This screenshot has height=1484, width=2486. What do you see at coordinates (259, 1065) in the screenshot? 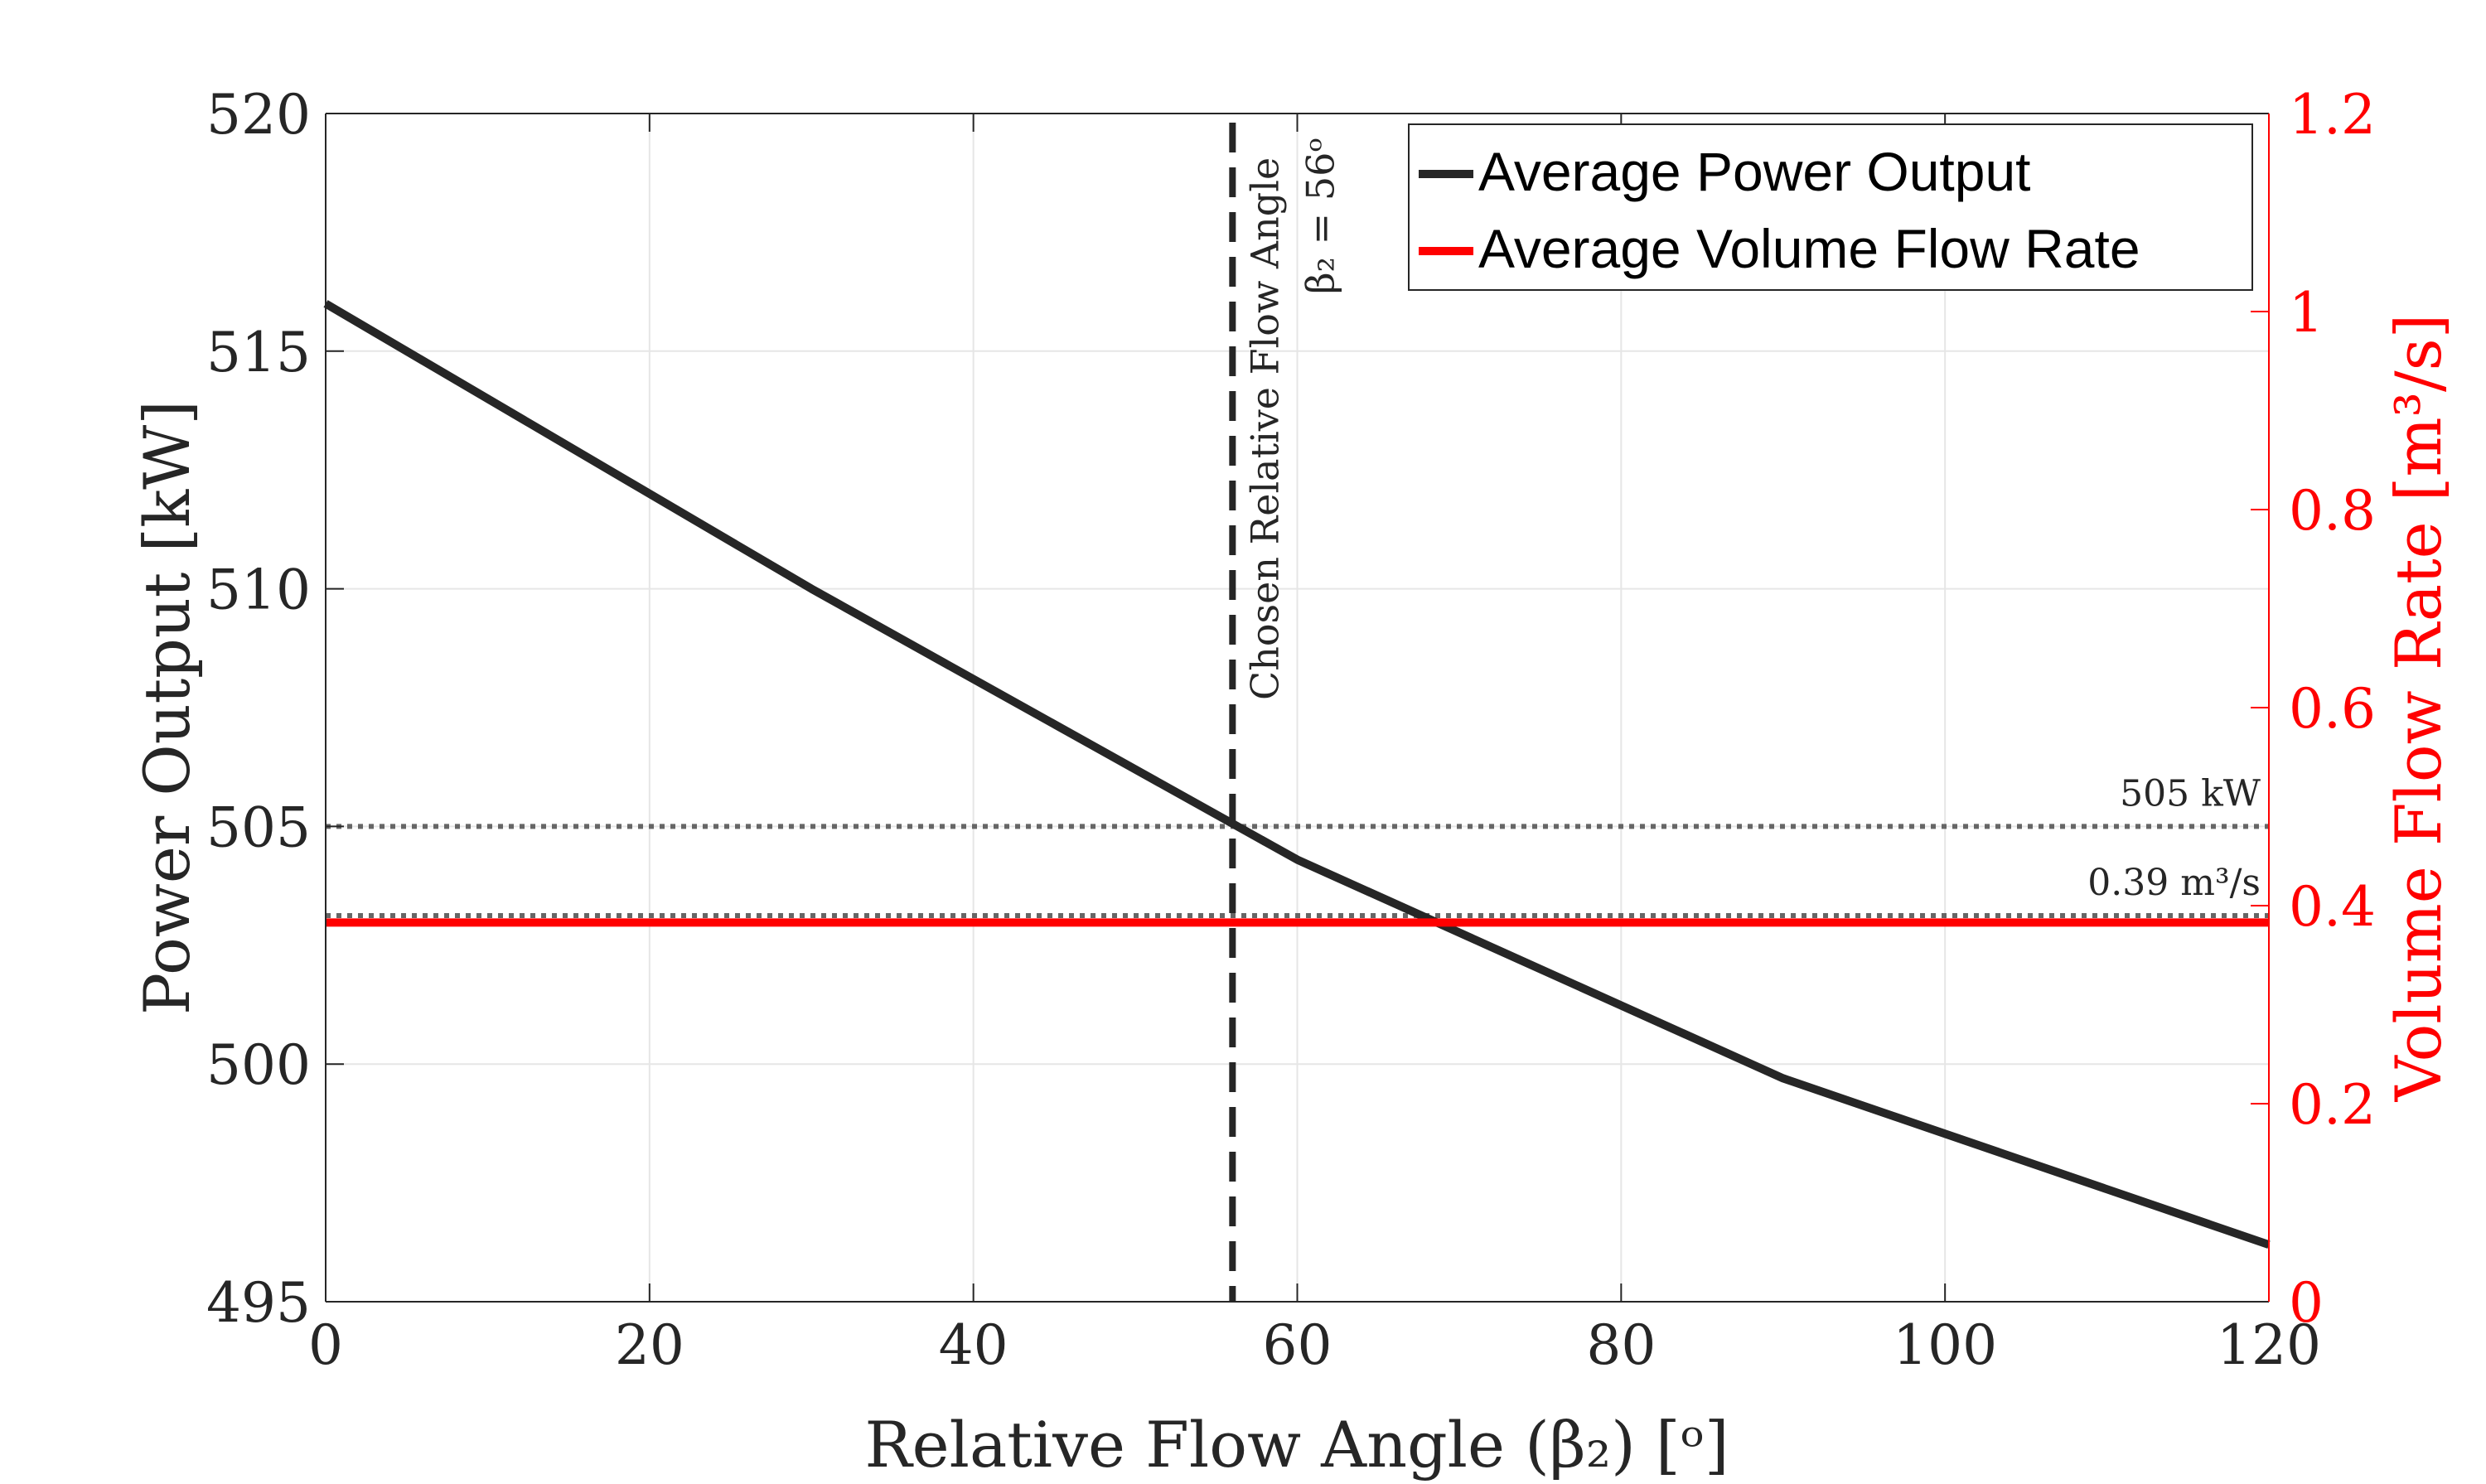
I see `y-left-tick-label: 500` at bounding box center [259, 1065].